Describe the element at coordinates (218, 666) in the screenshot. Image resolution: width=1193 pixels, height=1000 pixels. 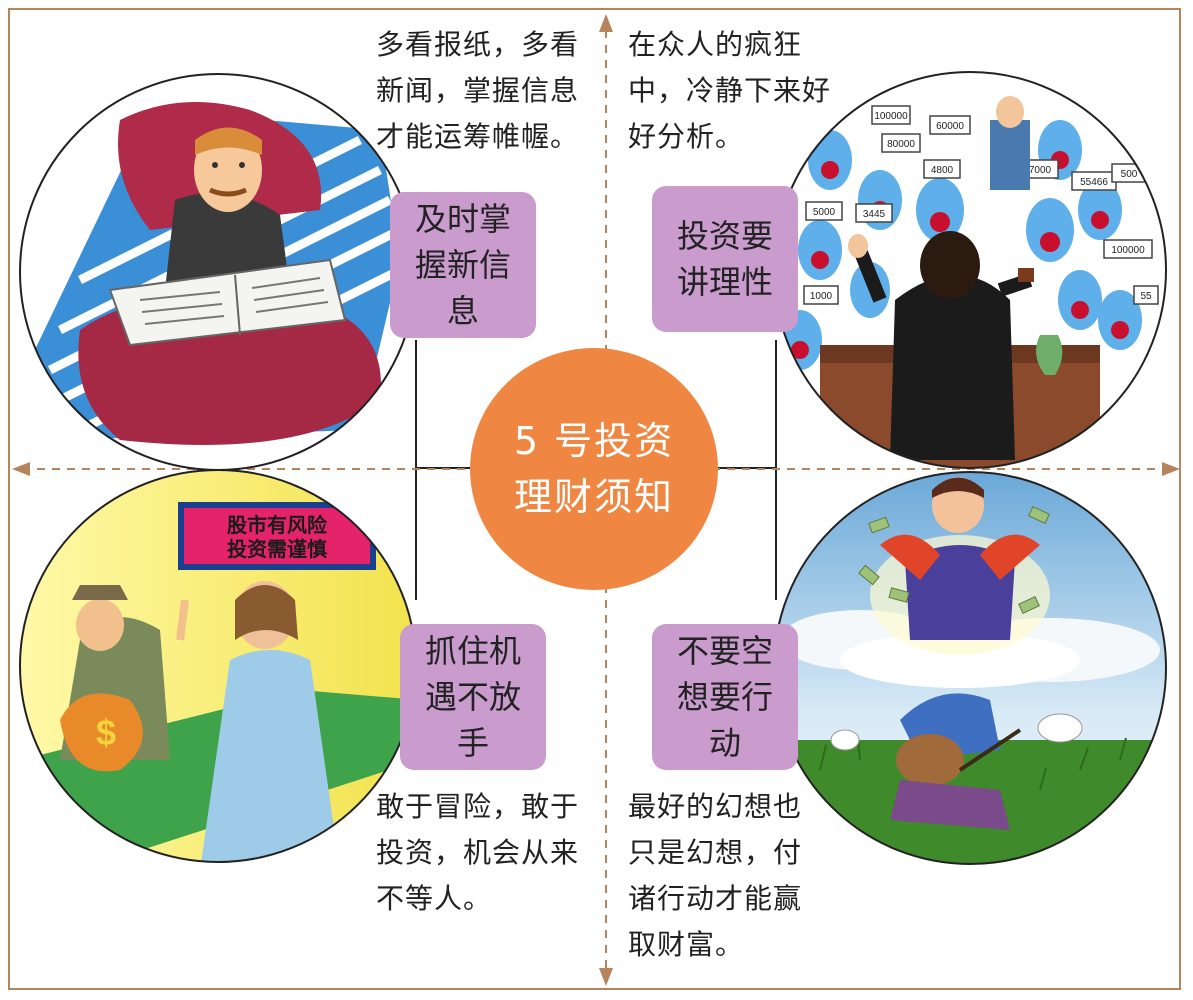
I see `risk-advice-illustration: $ 股市有风险 投资需谨慎` at that location.